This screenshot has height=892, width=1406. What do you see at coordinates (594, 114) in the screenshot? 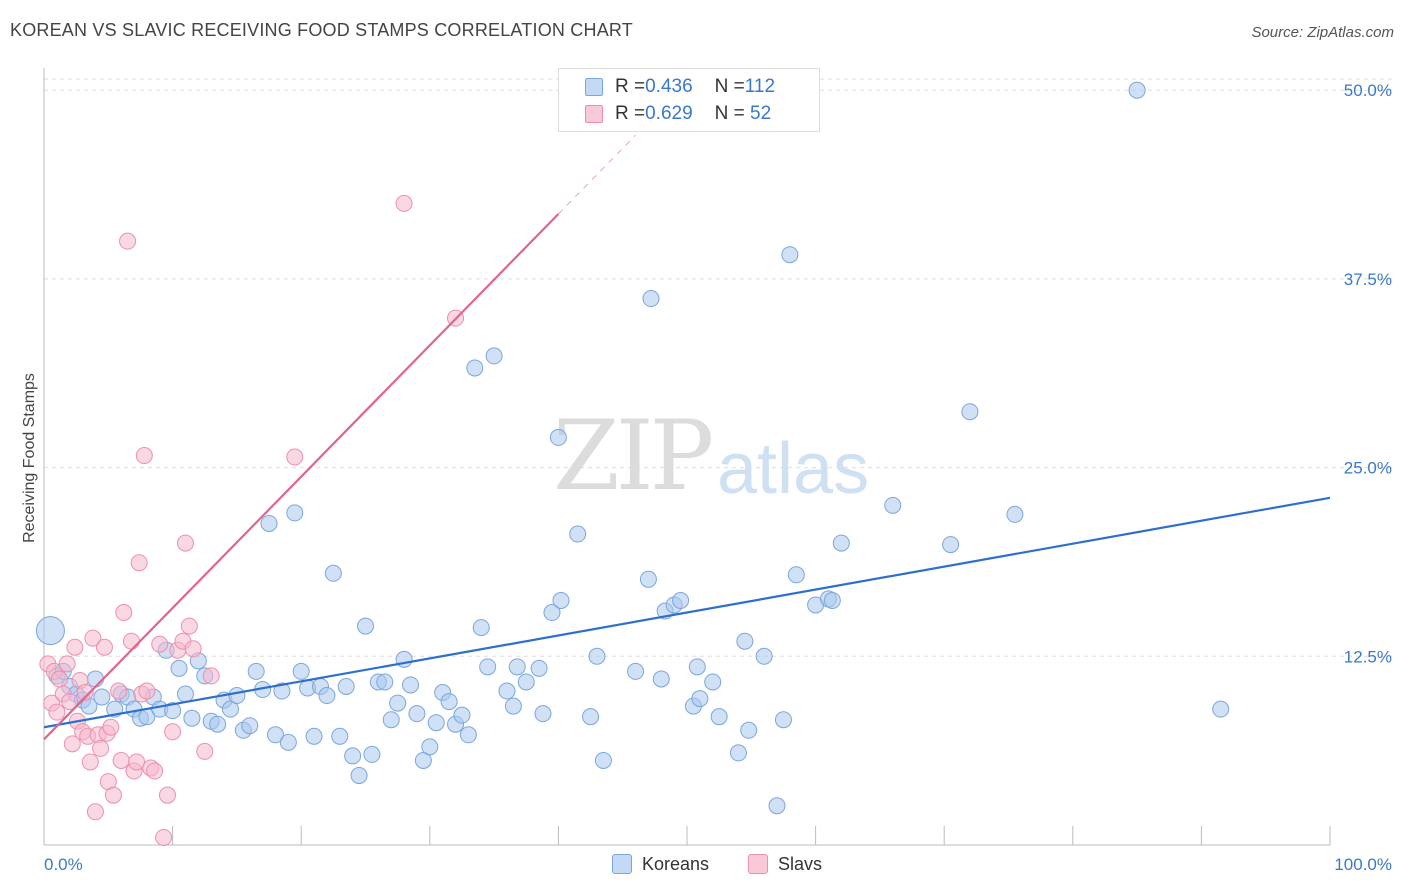
I see `slavs-swatch` at bounding box center [594, 114].